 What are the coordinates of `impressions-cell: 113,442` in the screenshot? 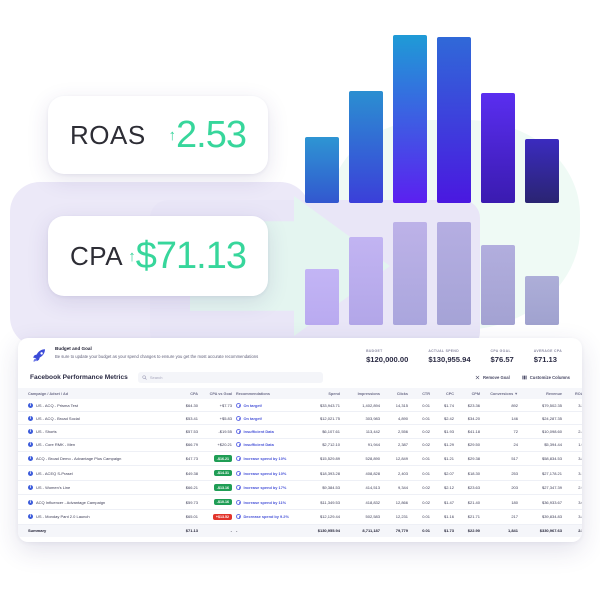 It's located at (362, 431).